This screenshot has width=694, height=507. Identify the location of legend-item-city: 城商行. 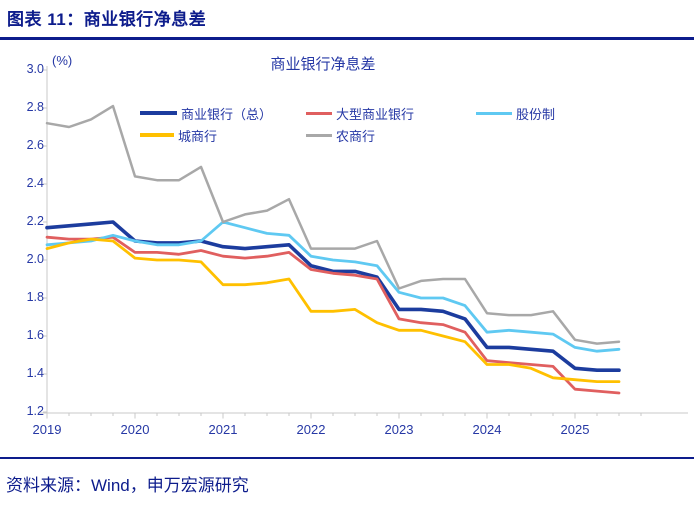
(179, 135).